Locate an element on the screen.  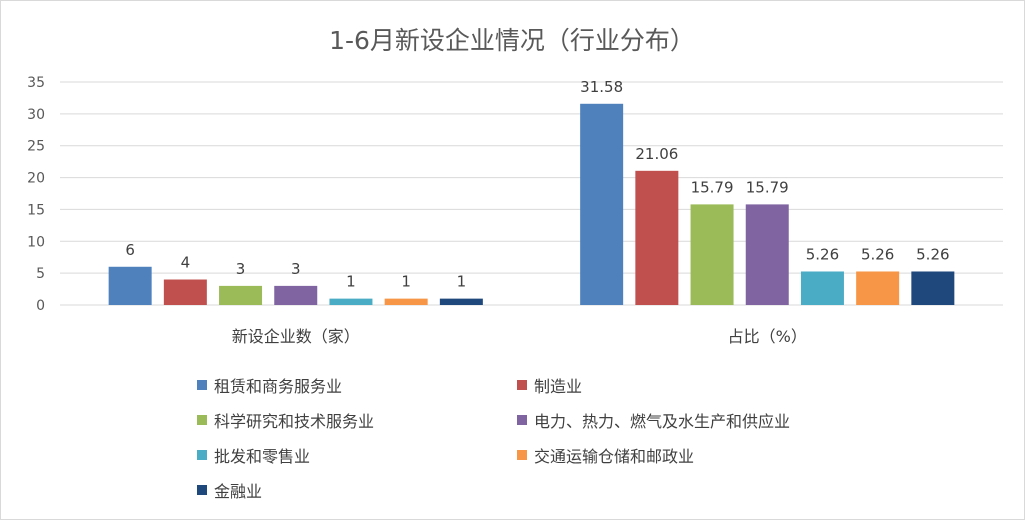
x-axis: 新设企业数（家） 占比（%） is located at coordinates (519, 336).